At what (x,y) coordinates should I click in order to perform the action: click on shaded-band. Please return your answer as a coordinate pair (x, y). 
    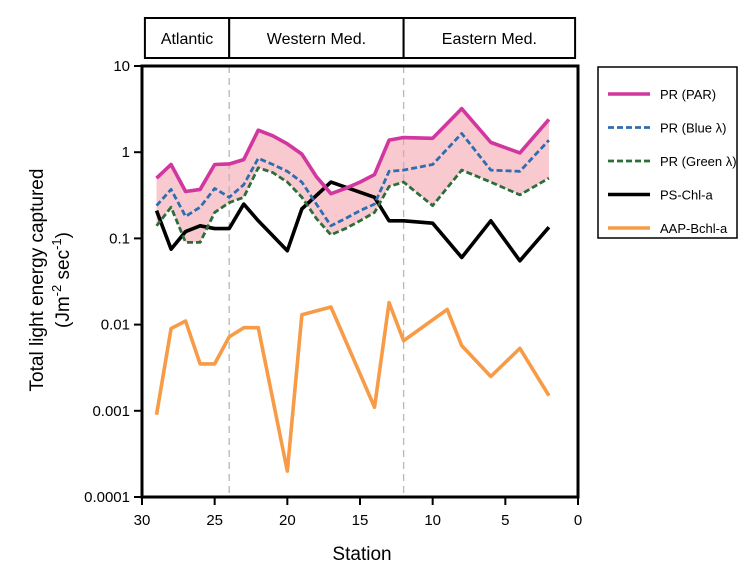
    Looking at the image, I should click on (352, 175).